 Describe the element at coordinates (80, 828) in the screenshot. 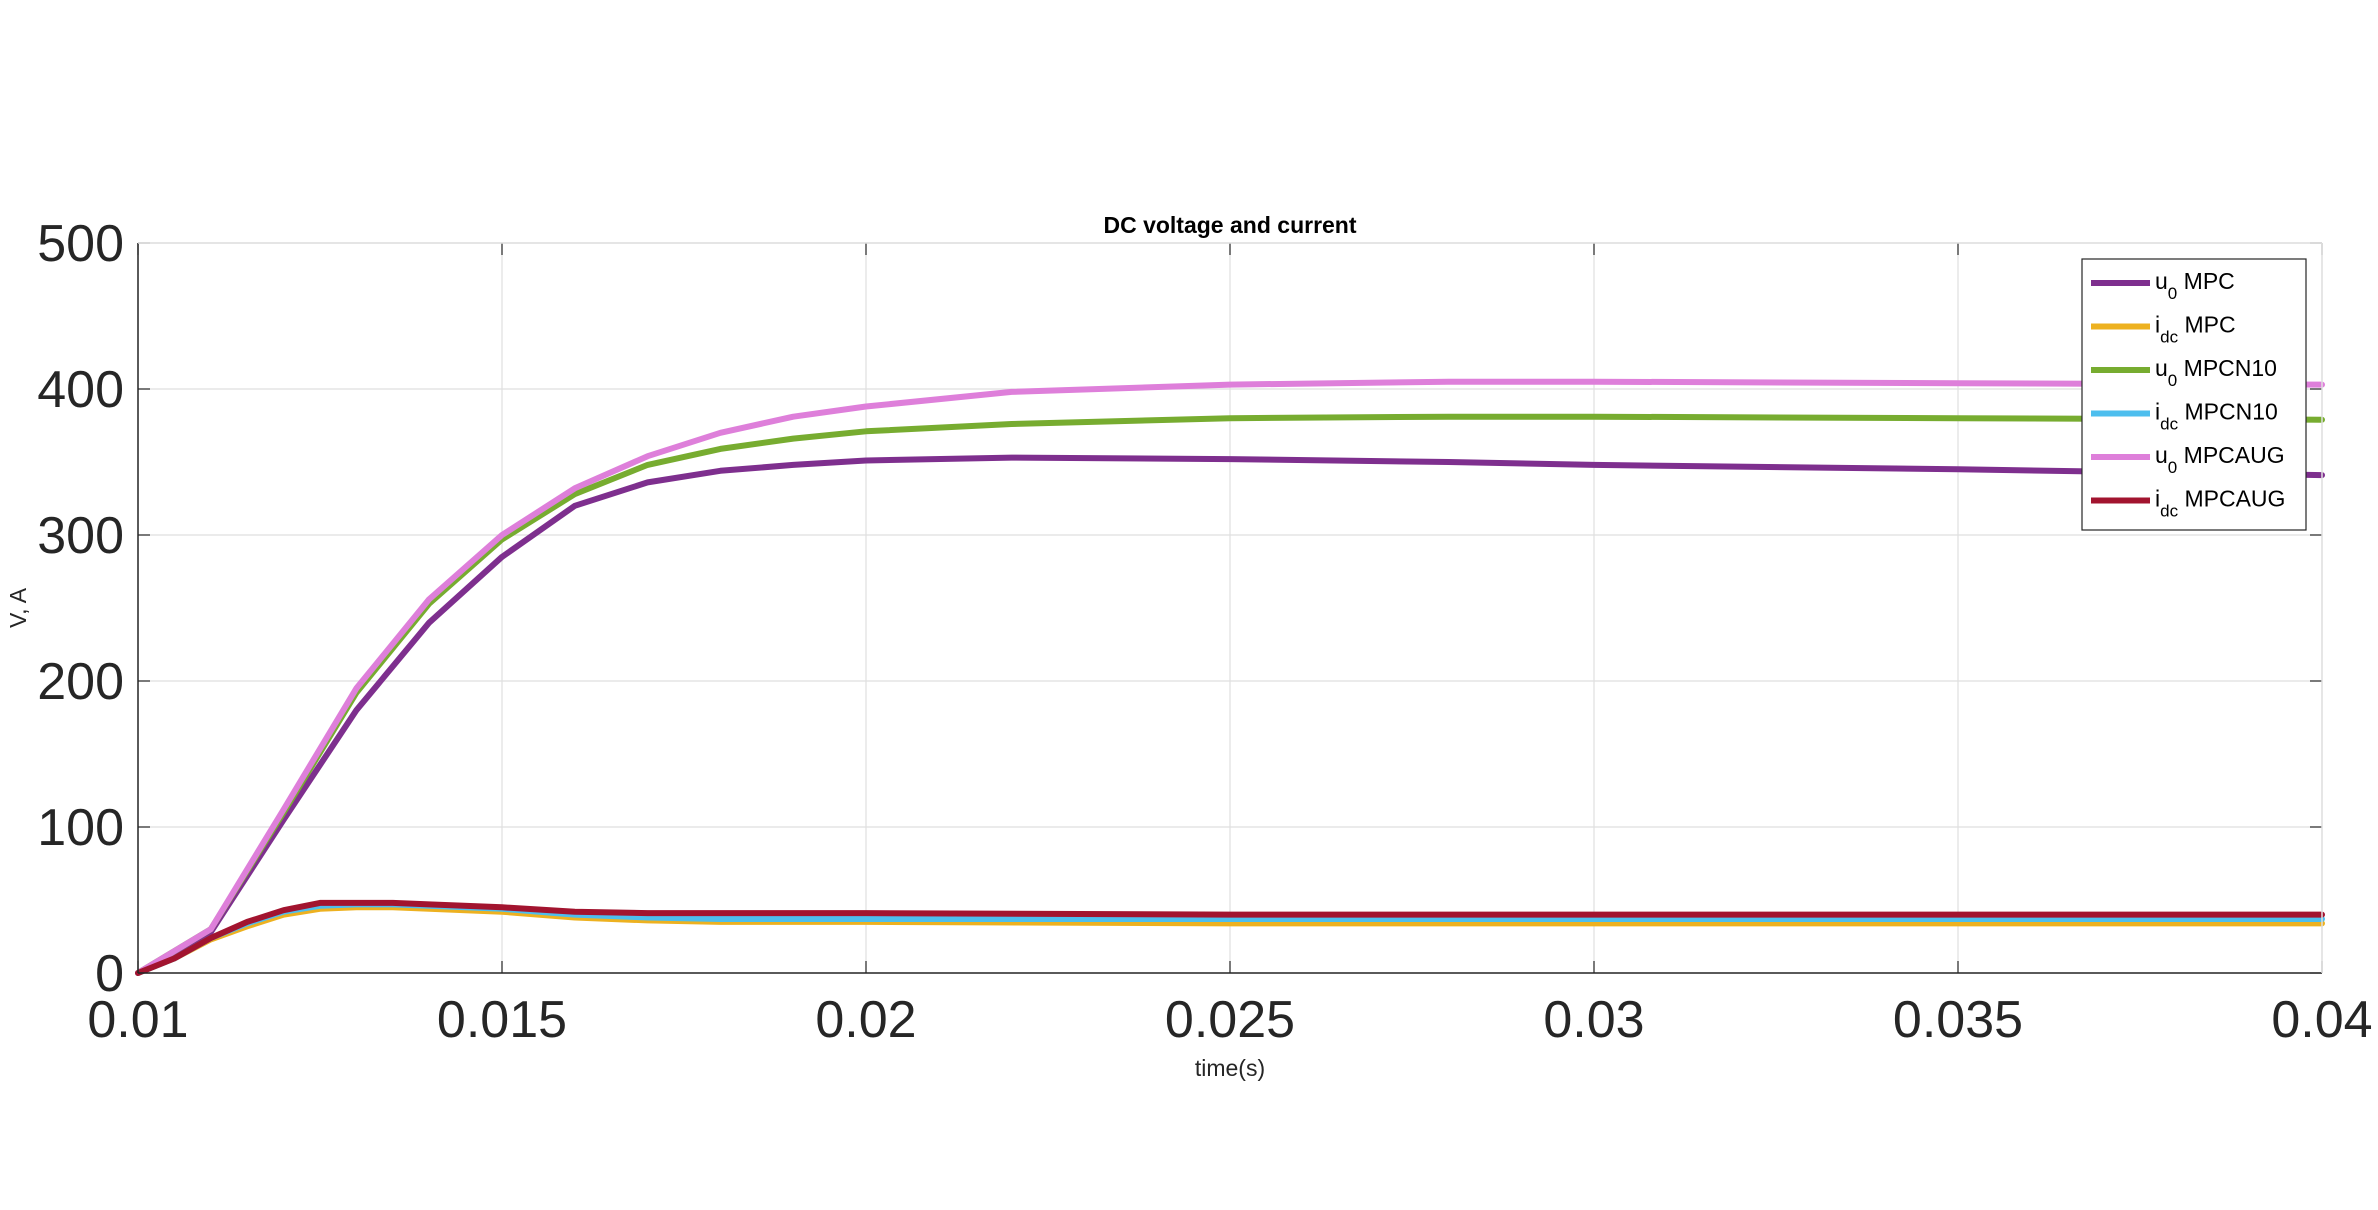

I see `y-tick-label: 100` at that location.